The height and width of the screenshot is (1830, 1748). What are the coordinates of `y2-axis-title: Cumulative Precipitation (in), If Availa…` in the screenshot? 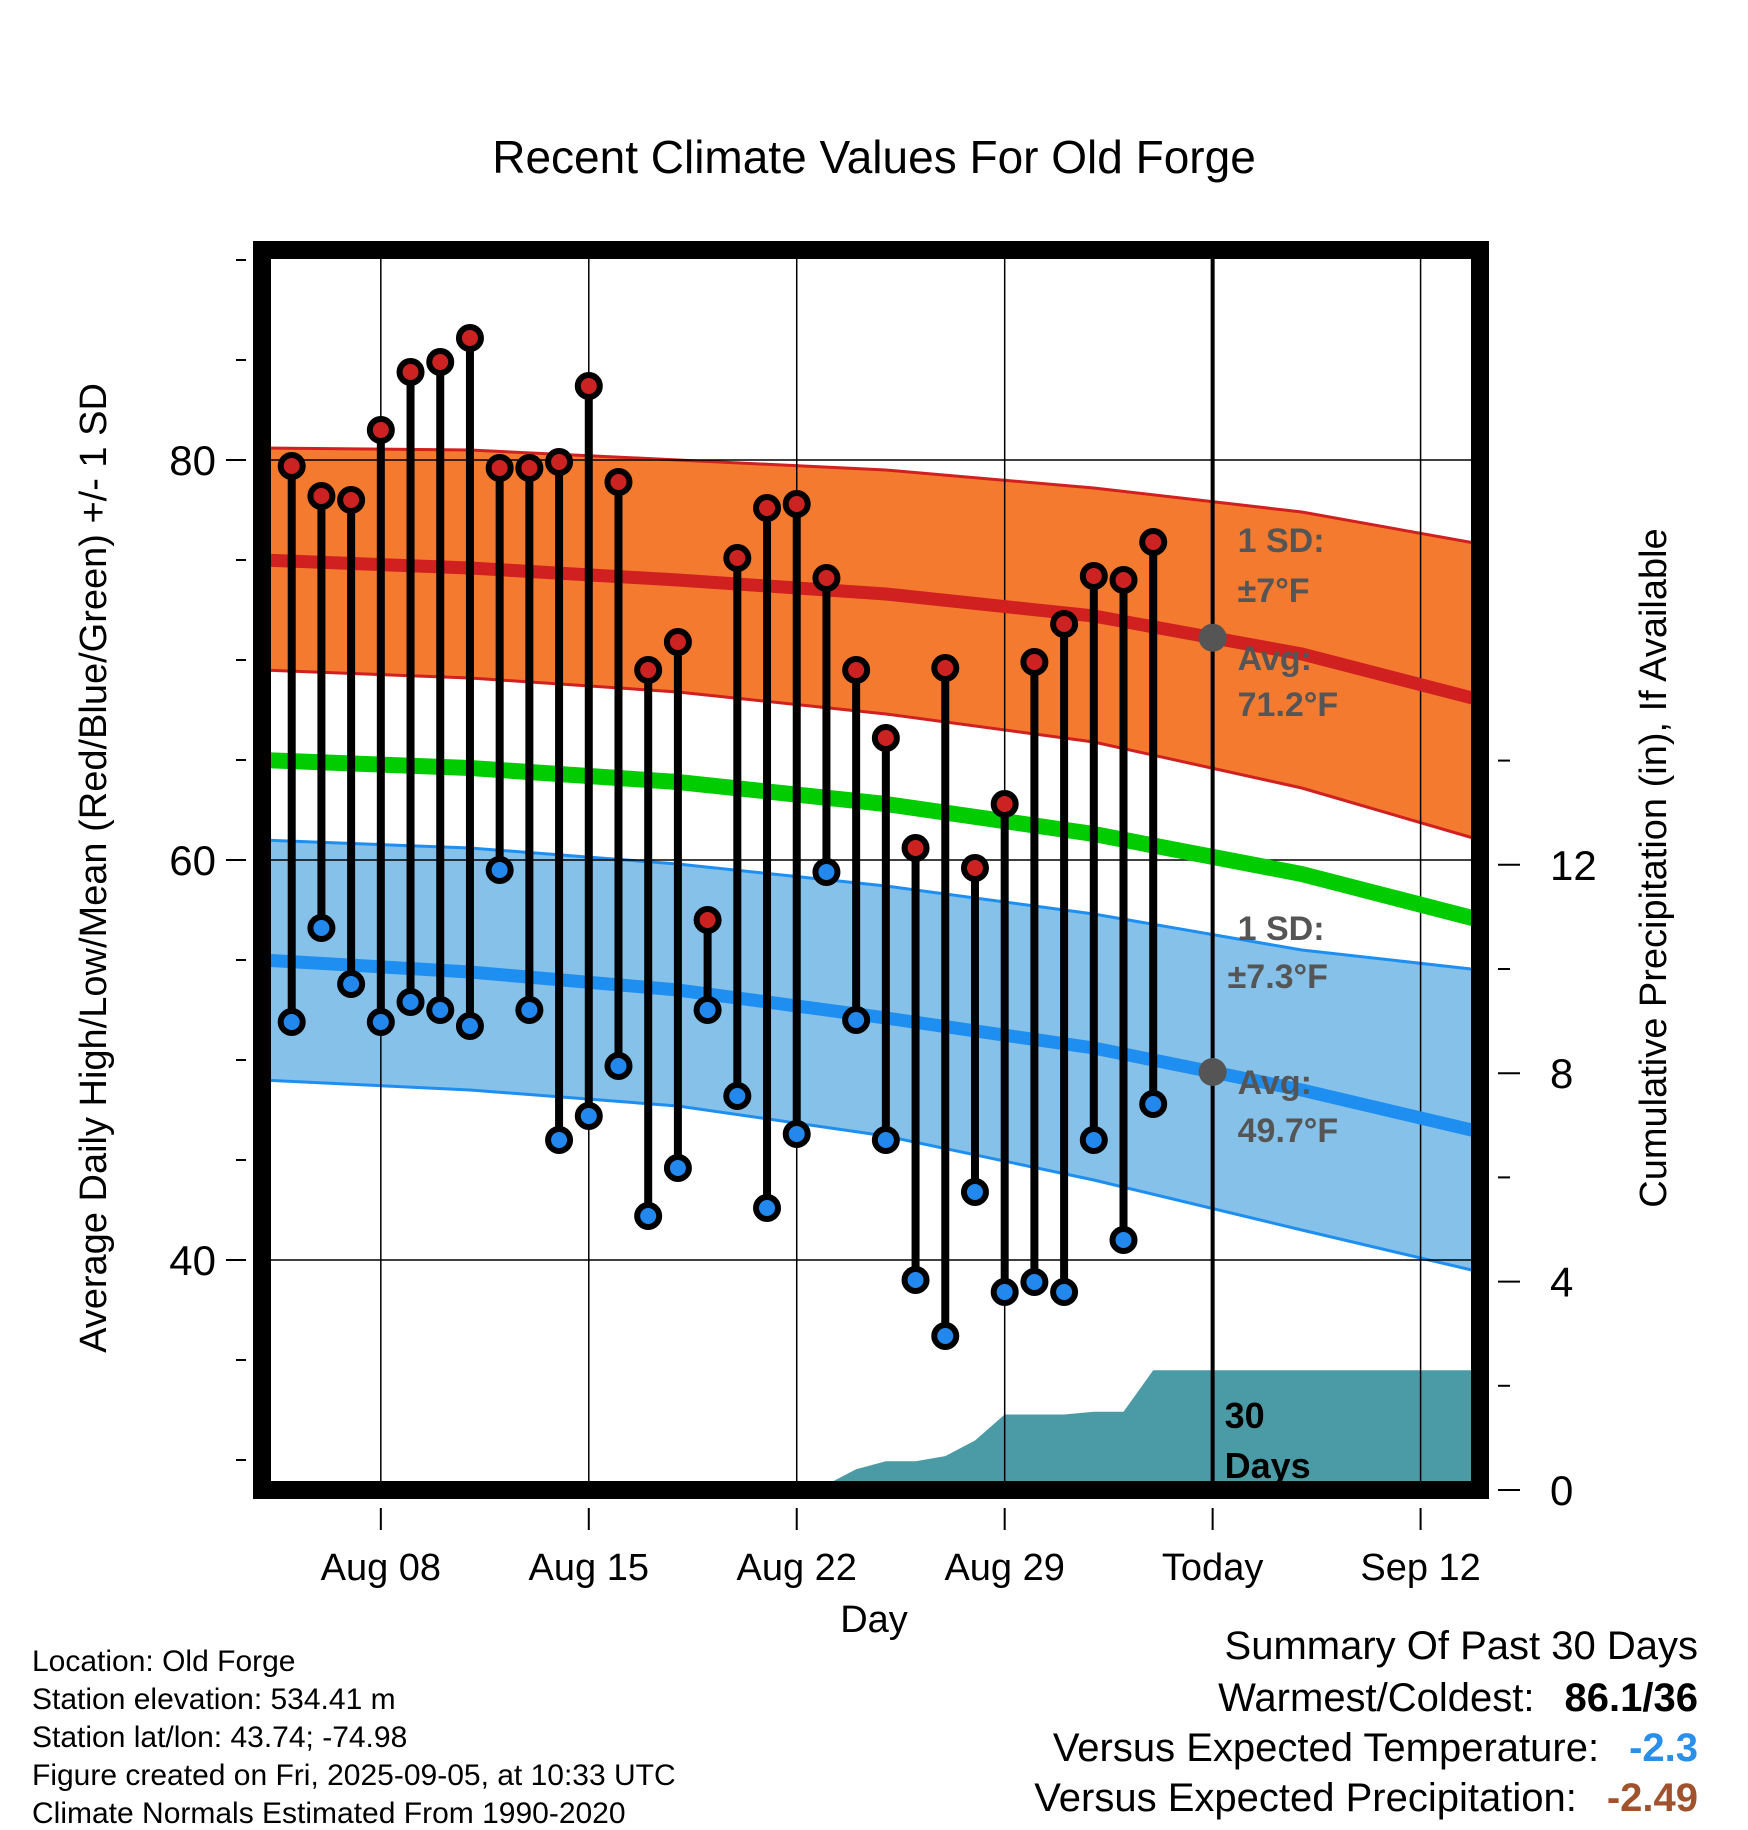 It's located at (1654, 867).